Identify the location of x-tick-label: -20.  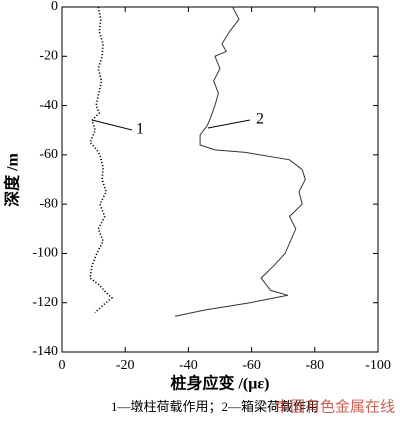
(125, 365).